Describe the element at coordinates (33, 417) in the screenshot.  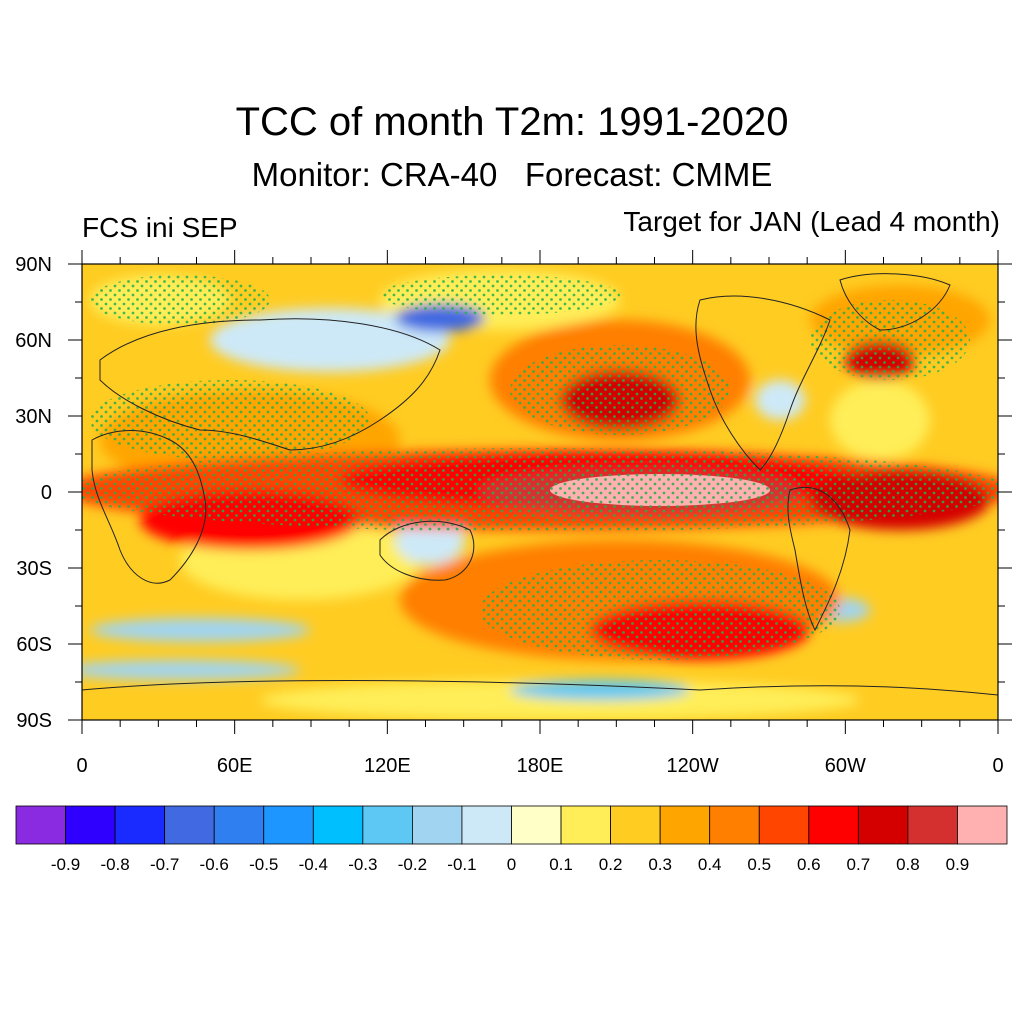
I see `lat-tick-label: 30N` at that location.